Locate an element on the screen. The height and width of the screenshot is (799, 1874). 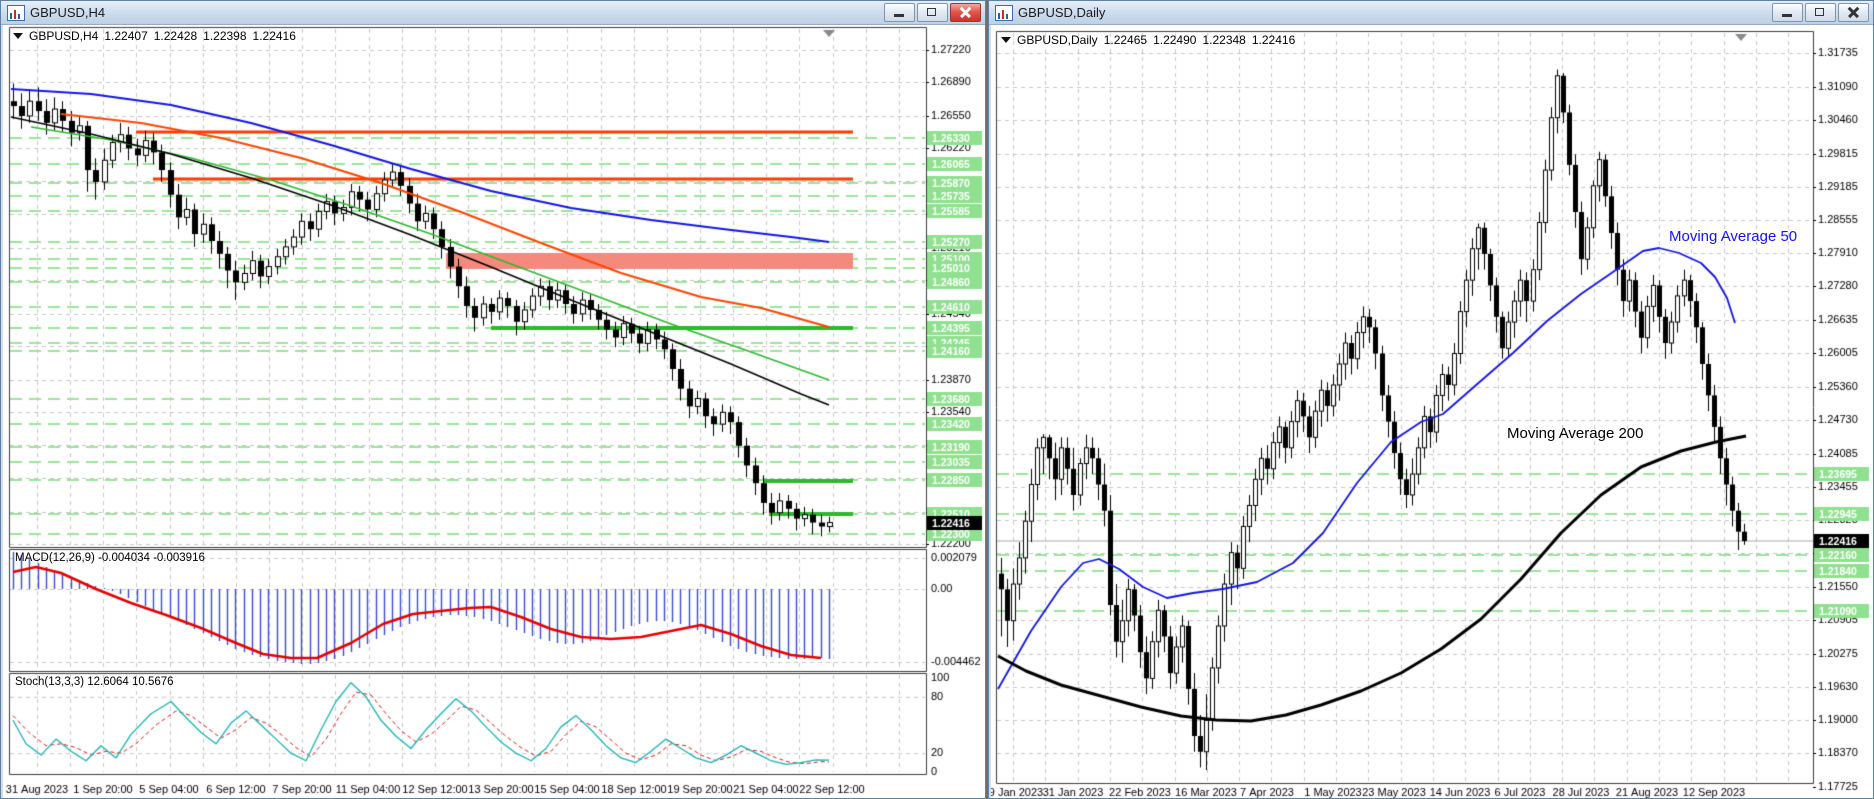
daily-high-value: 1.22490 is located at coordinates (1175, 40).